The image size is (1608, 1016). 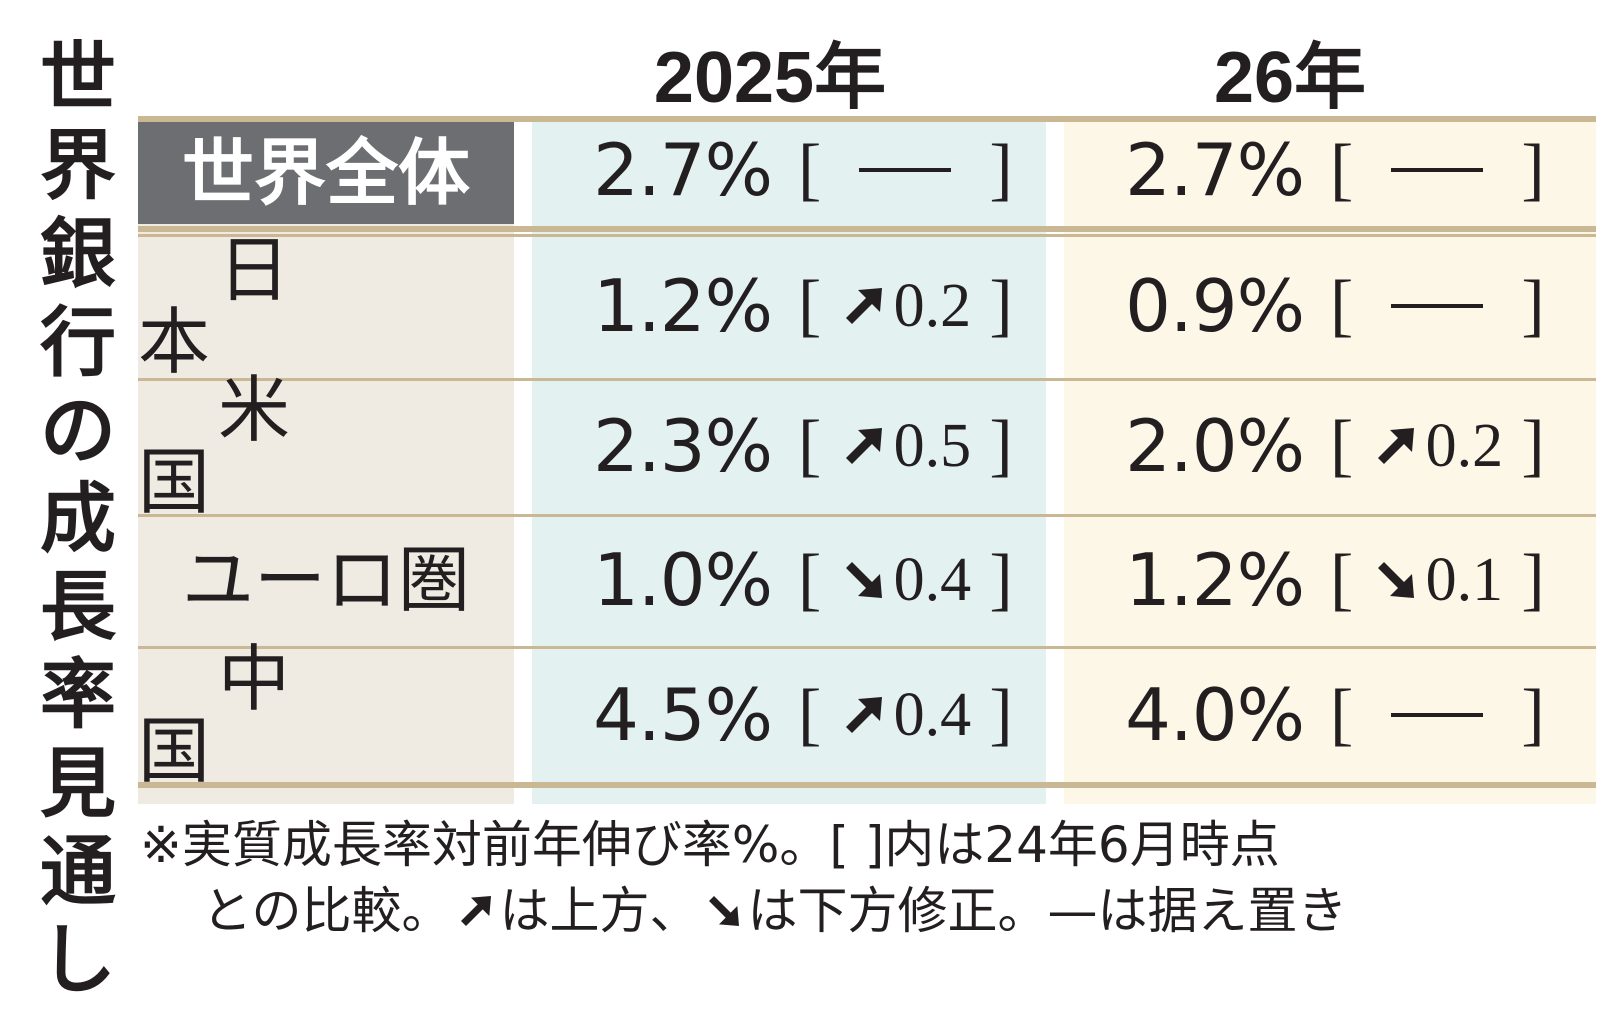 I want to click on revision-value: 0.1, so click(x=1437, y=580).